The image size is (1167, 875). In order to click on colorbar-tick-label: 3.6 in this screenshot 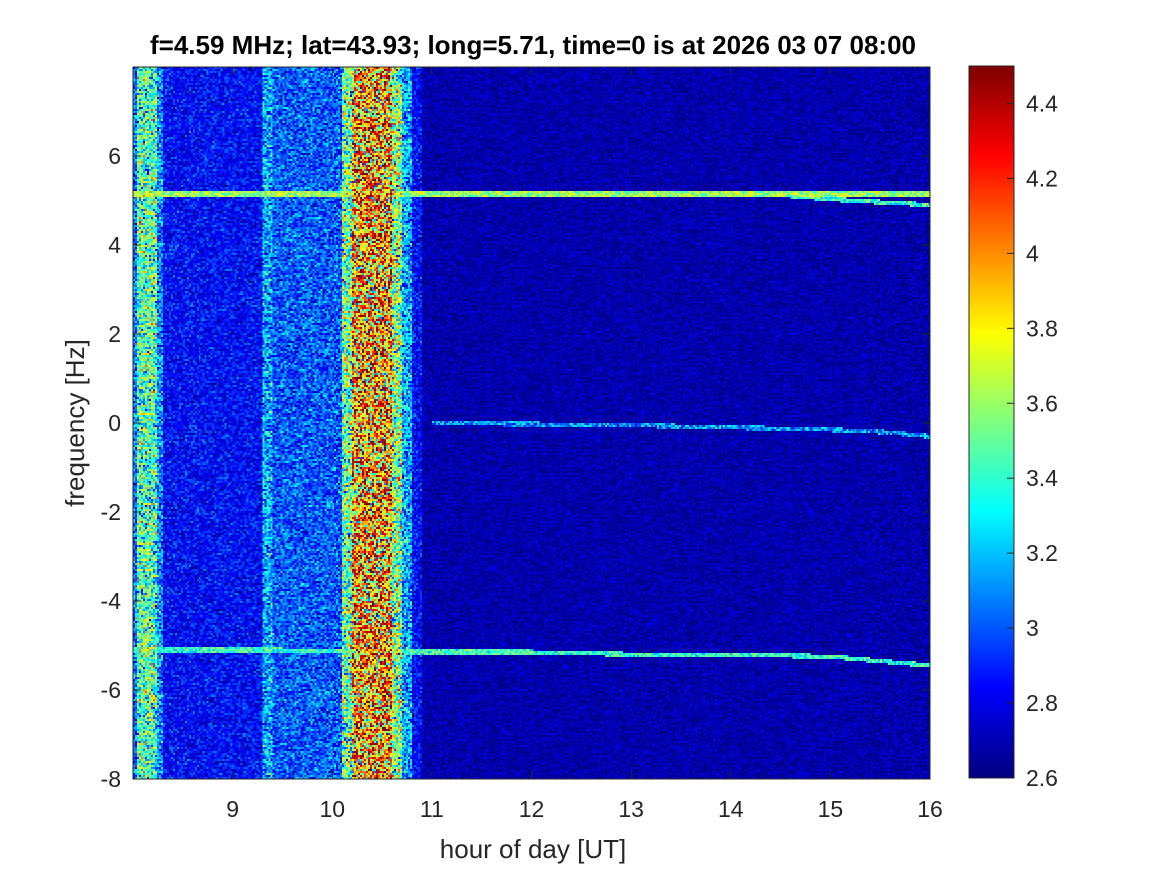, I will do `click(1042, 403)`.